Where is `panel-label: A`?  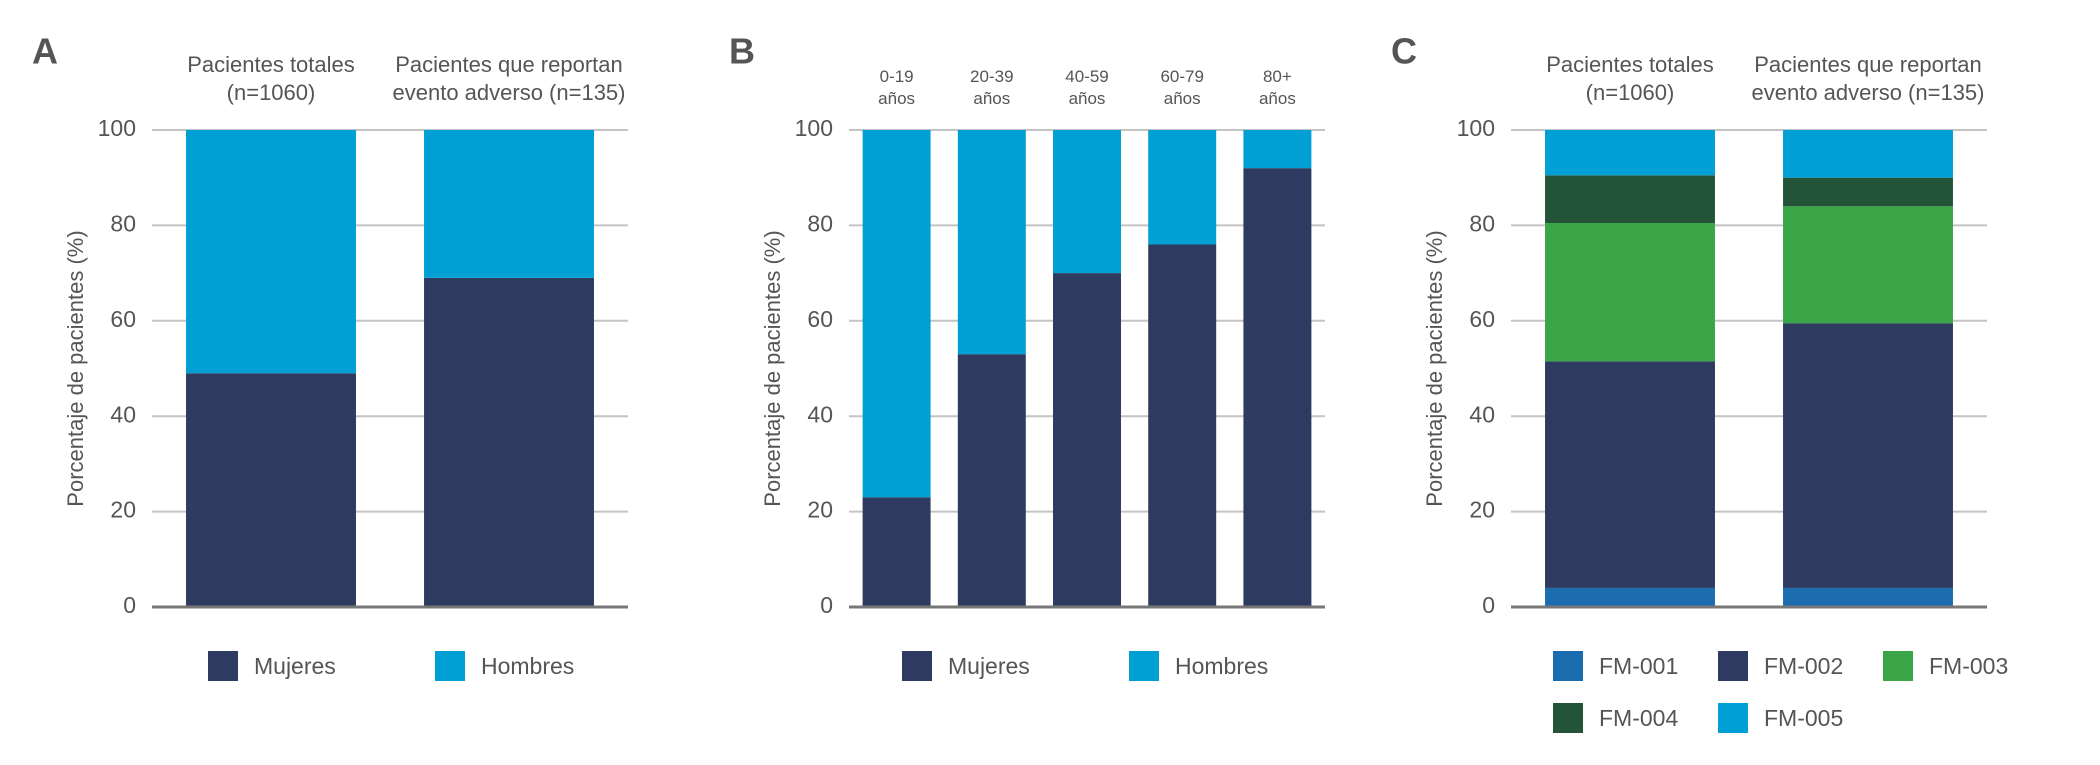
panel-label: A is located at coordinates (45, 51).